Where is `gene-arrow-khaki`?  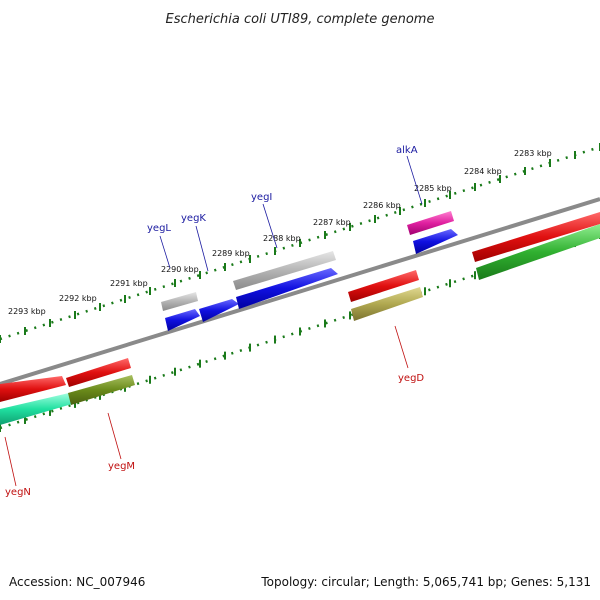 gene-arrow-khaki is located at coordinates (387, 304).